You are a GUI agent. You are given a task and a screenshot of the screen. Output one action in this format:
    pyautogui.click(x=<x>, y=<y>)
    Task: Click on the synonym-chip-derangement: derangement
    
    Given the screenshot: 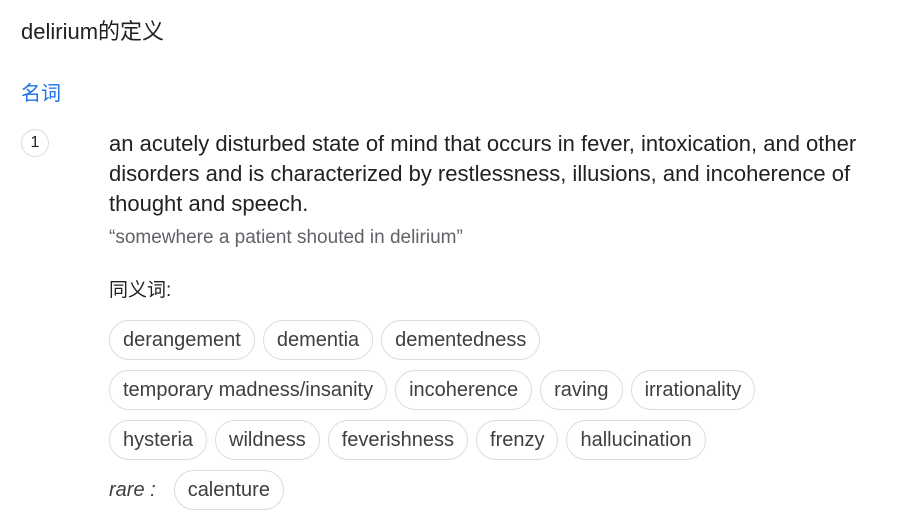 What is the action you would take?
    pyautogui.click(x=182, y=340)
    